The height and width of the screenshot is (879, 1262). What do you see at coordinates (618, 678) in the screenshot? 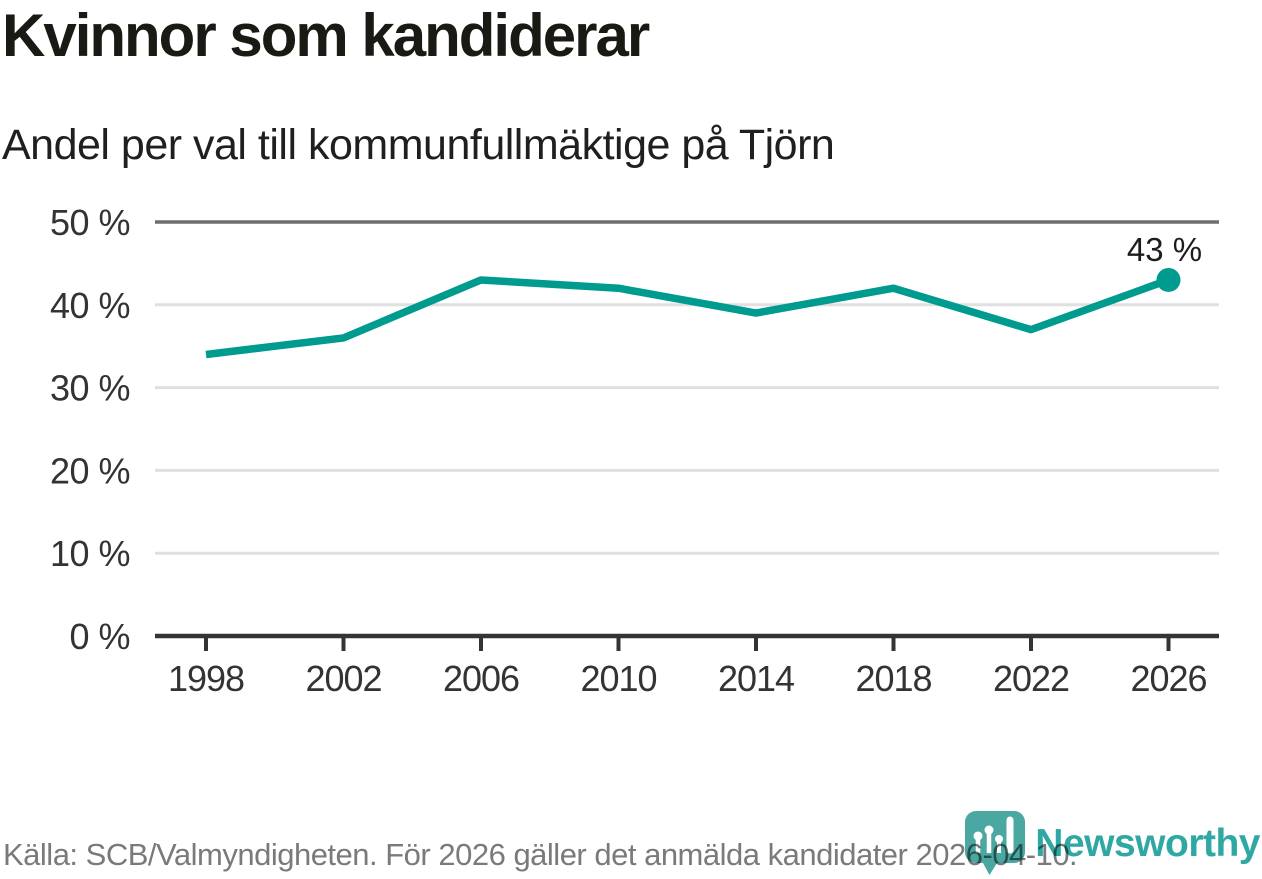
I see `x-axis-tick-label: 2010` at bounding box center [618, 678].